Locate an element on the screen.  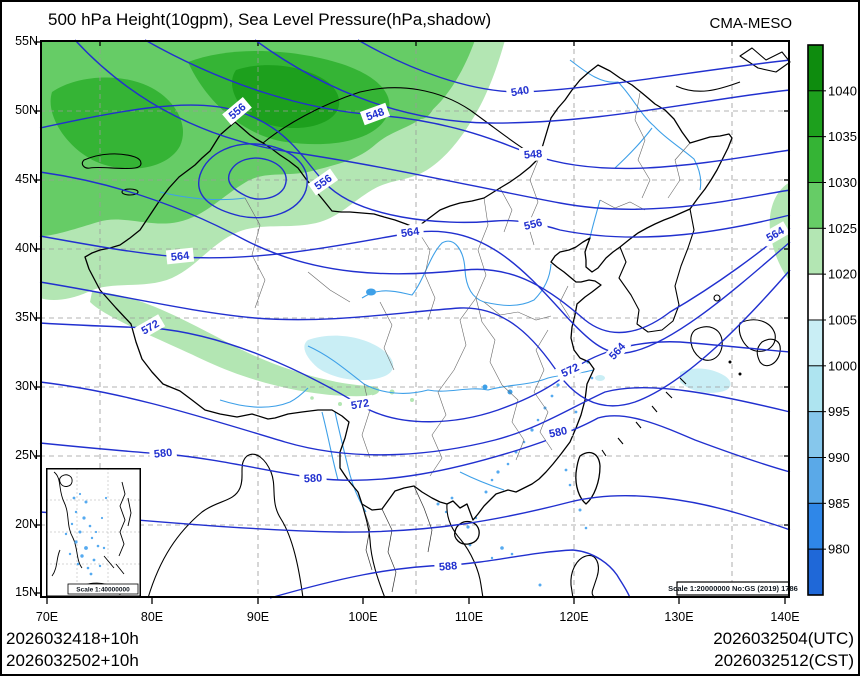
map-scale-box: Scale 1:20000000 No:GS (2019) 1786 is located at coordinates (733, 588).